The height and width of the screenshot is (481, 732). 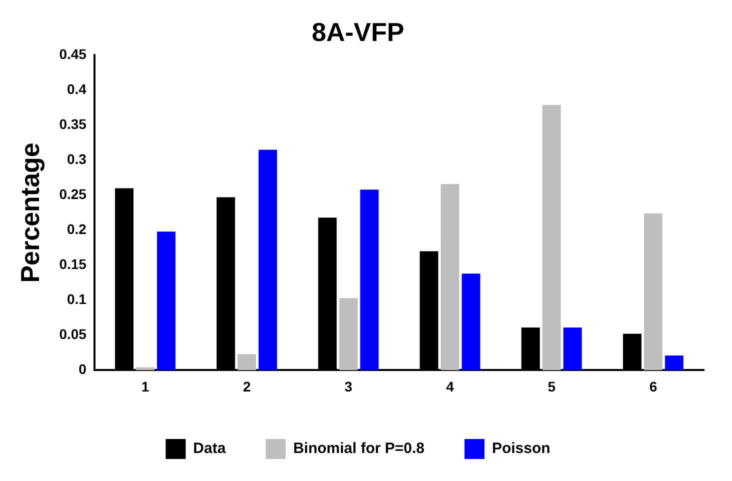 What do you see at coordinates (653, 386) in the screenshot?
I see `x-tick-label: 6` at bounding box center [653, 386].